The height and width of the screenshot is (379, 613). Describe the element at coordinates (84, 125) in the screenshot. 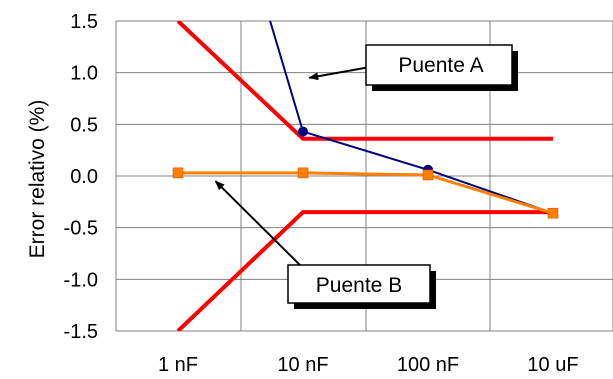

I see `y-tick-label: 0.5` at that location.